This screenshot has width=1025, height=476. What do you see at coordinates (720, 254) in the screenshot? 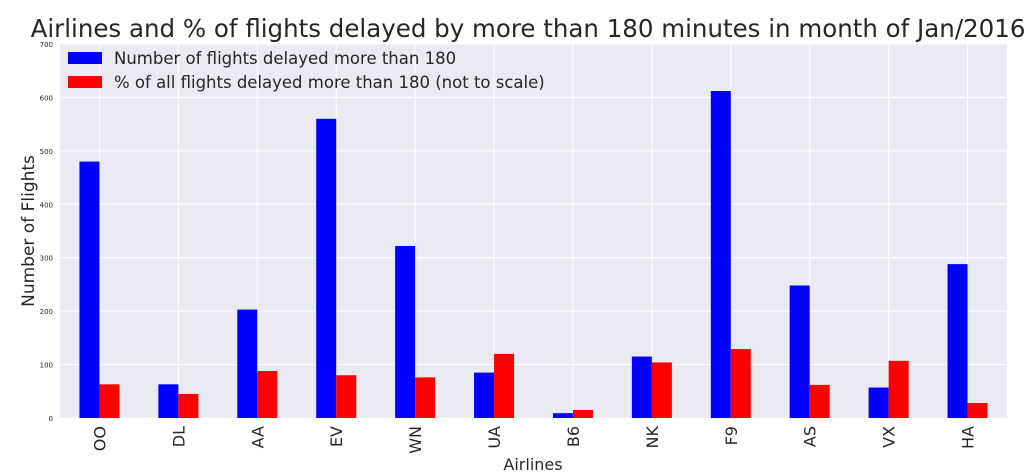
I see `bar-count-F9` at bounding box center [720, 254].